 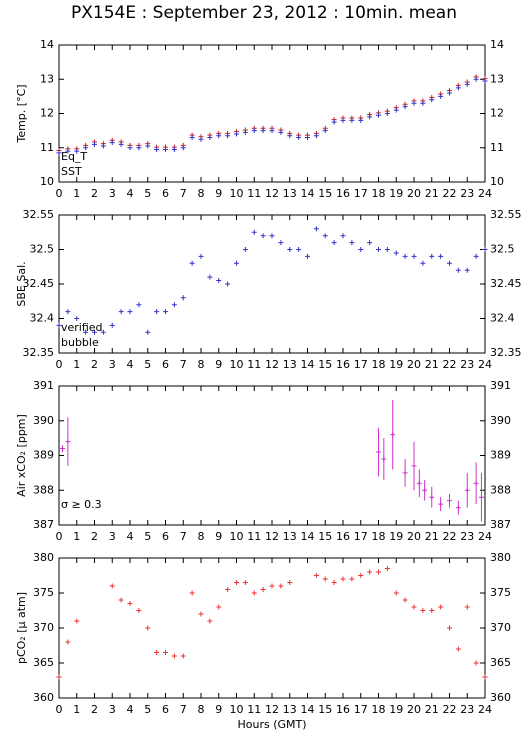 What do you see at coordinates (201, 193) in the screenshot?
I see `x-tick-label: 8` at bounding box center [201, 193].